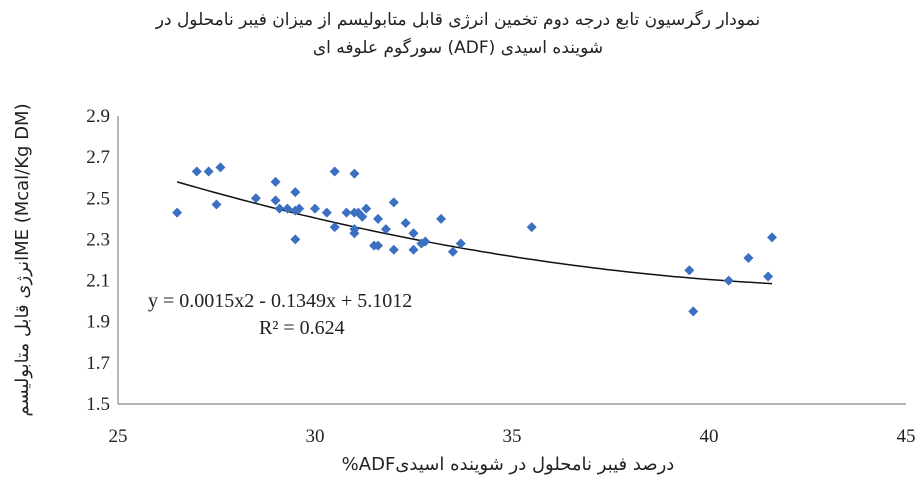 Image resolution: width=916 pixels, height=483 pixels. Describe the element at coordinates (98, 322) in the screenshot. I see `y-tick-label: 1.9` at that location.